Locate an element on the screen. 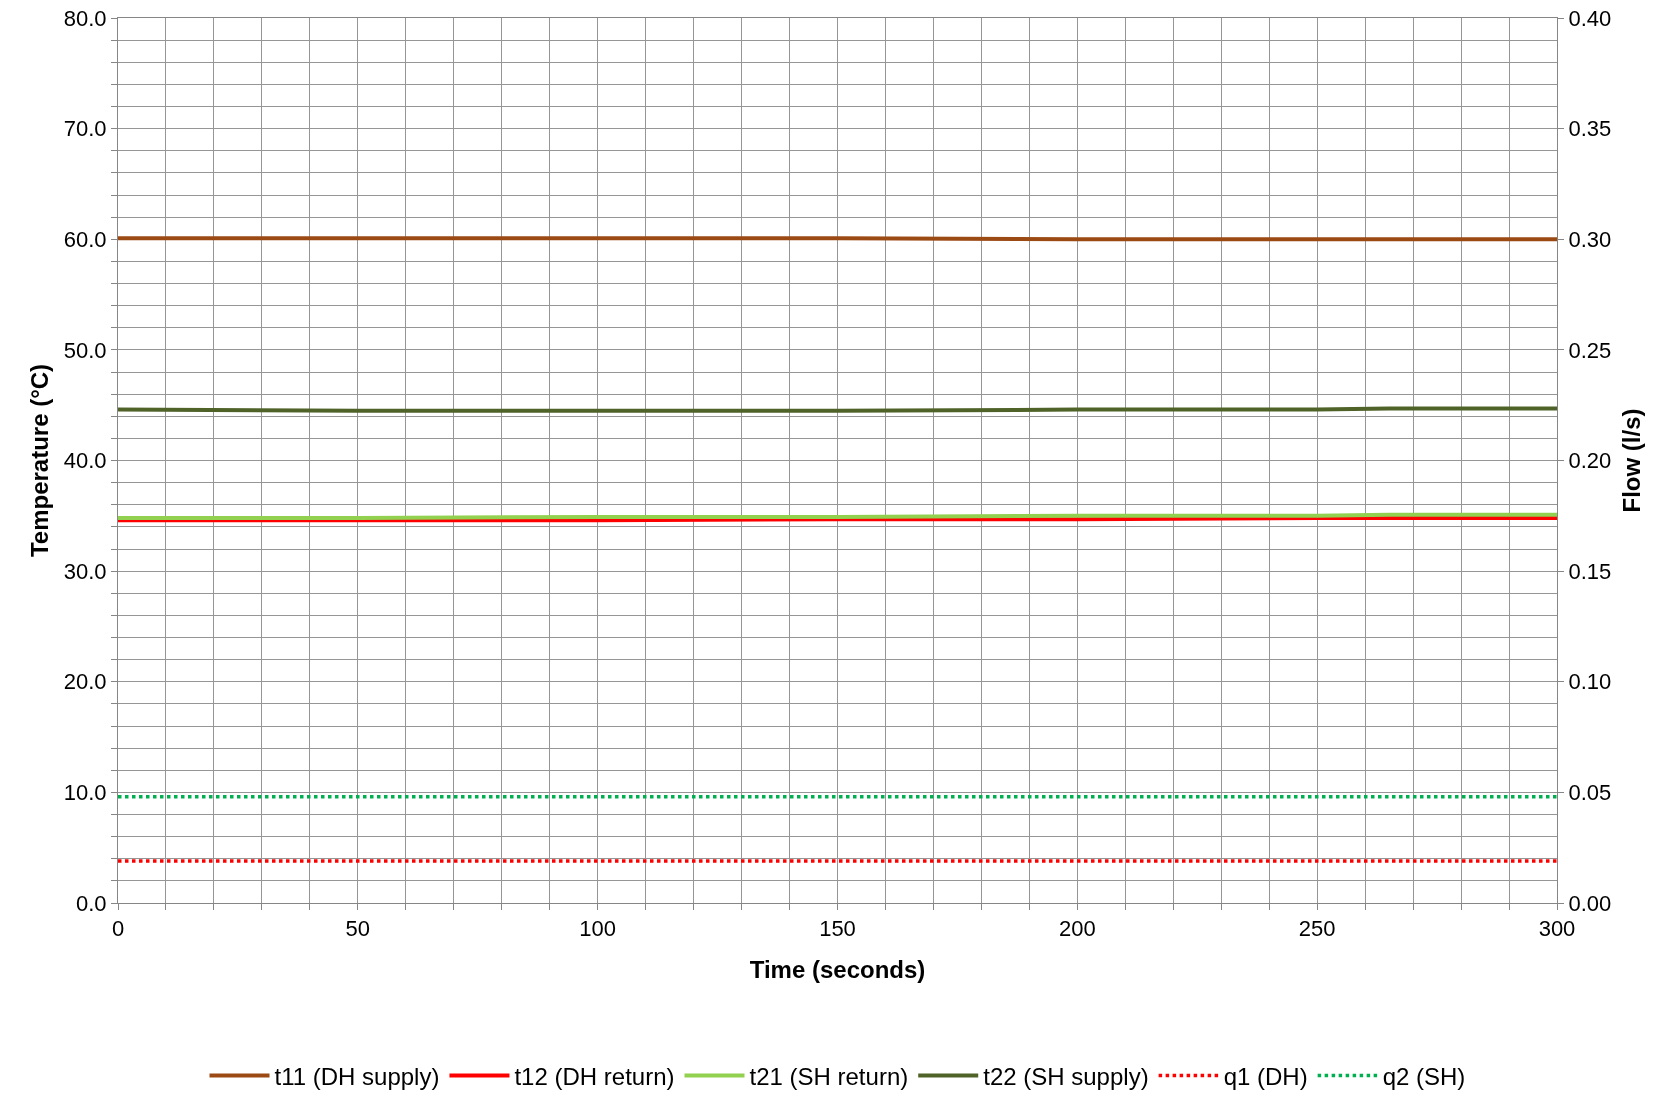 The height and width of the screenshot is (1110, 1680). y2-axis-title: Flow (l/s) is located at coordinates (1631, 460).